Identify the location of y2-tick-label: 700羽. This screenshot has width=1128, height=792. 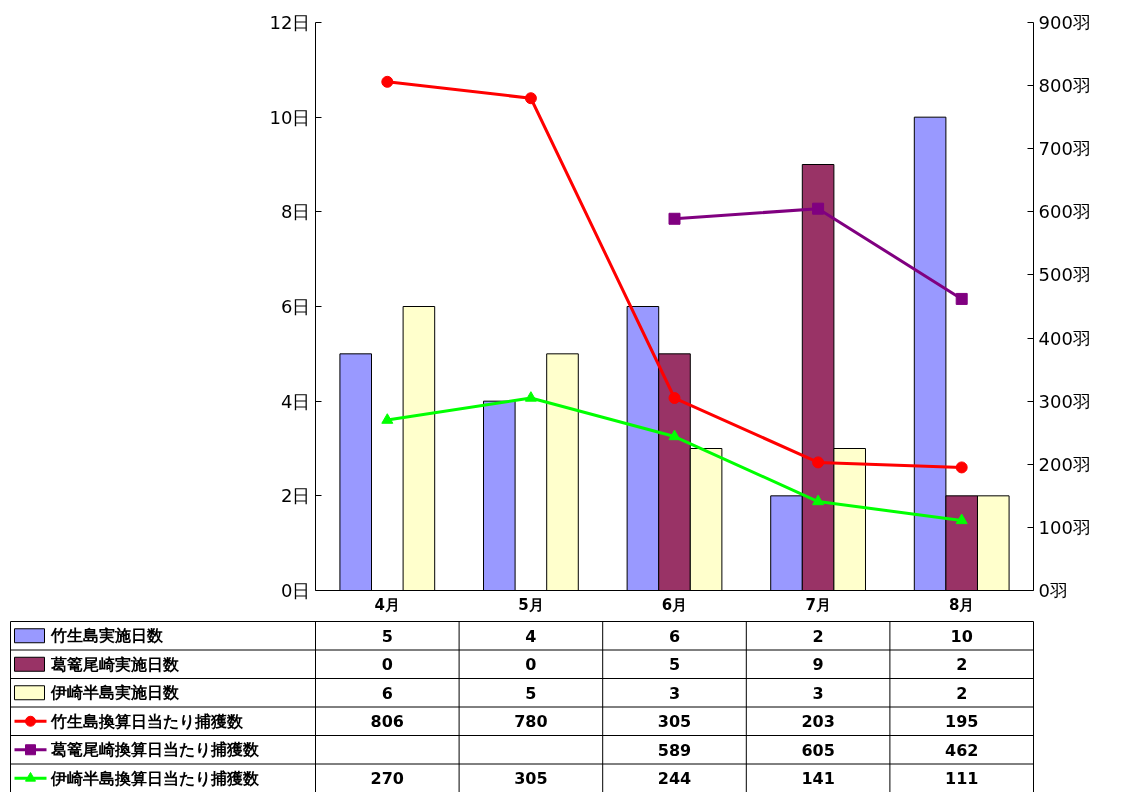
(1064, 149).